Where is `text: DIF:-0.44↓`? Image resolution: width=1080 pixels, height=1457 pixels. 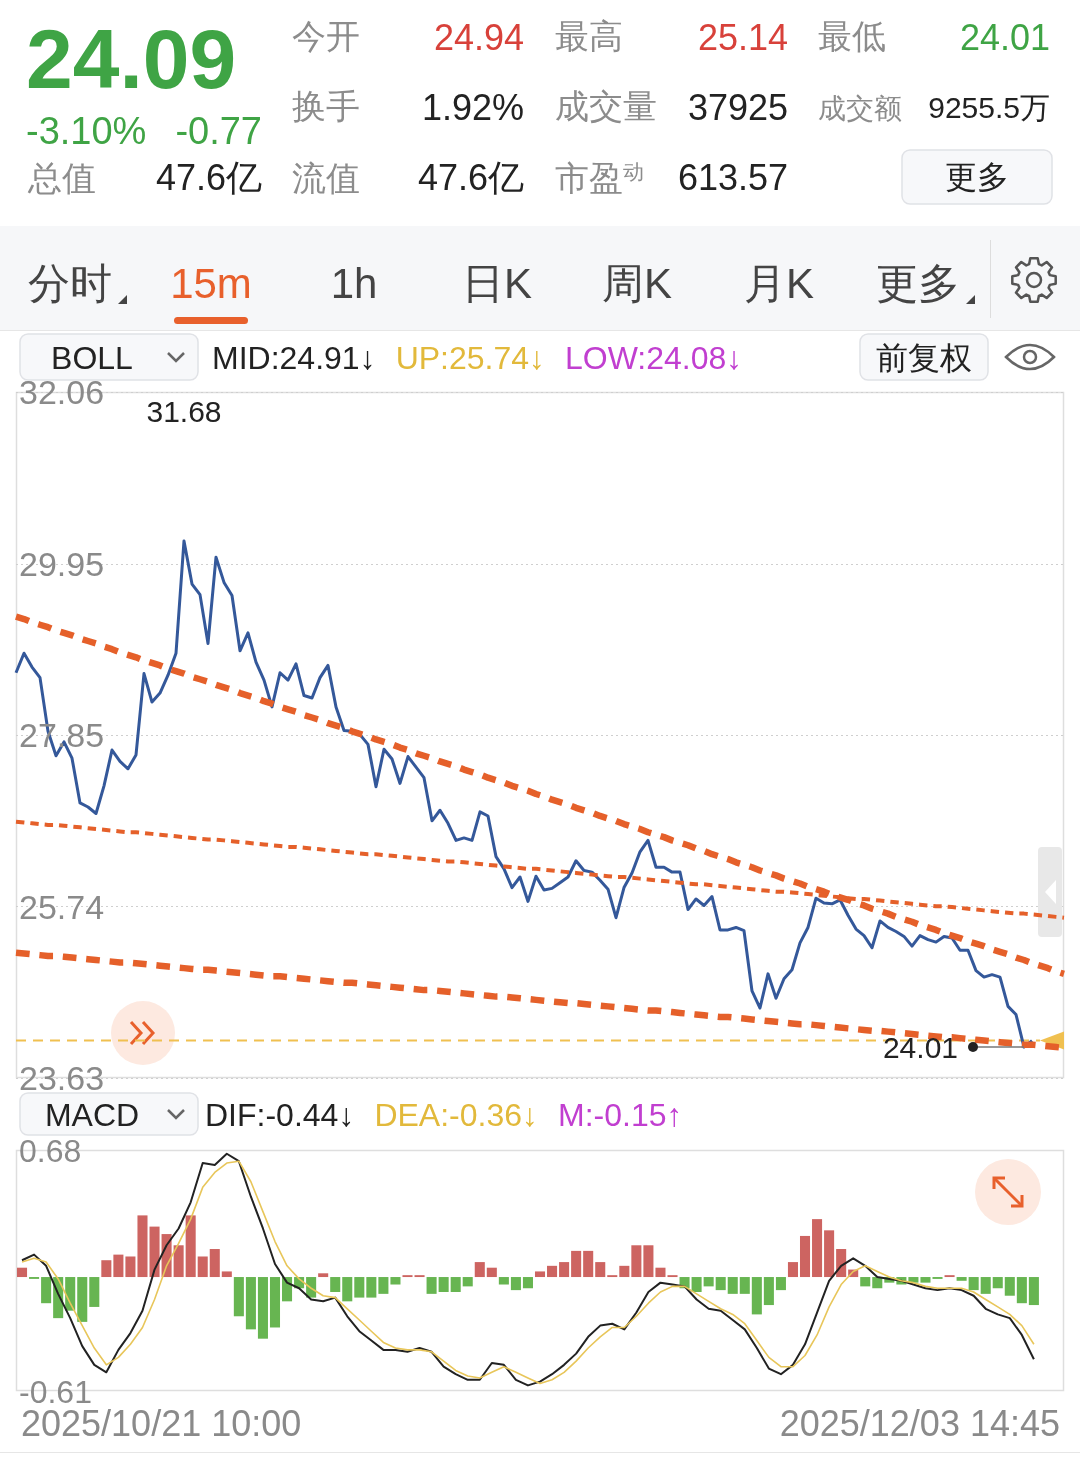 text: DIF:-0.44↓ is located at coordinates (280, 1115).